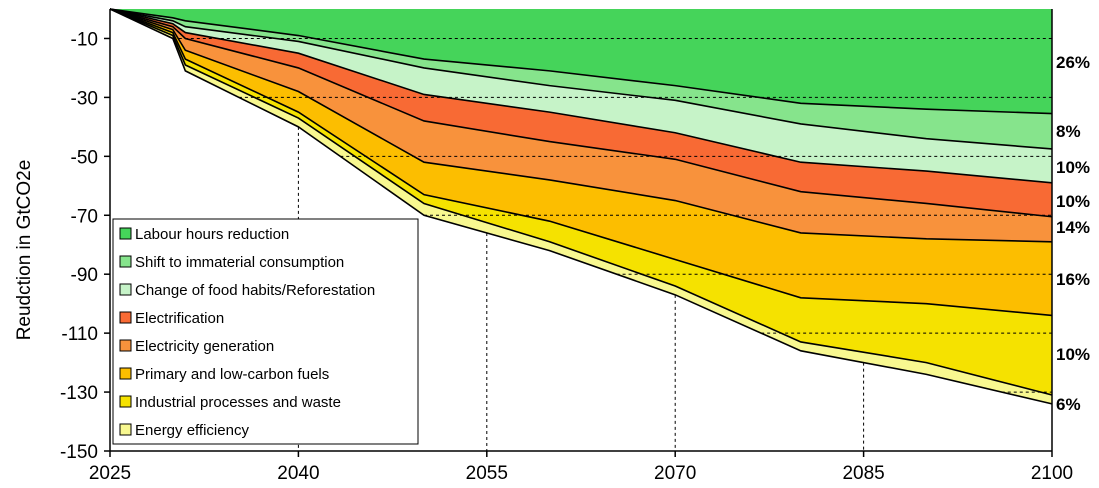 The image size is (1099, 488). Describe the element at coordinates (84, 157) in the screenshot. I see `y-tick-label: -50` at that location.